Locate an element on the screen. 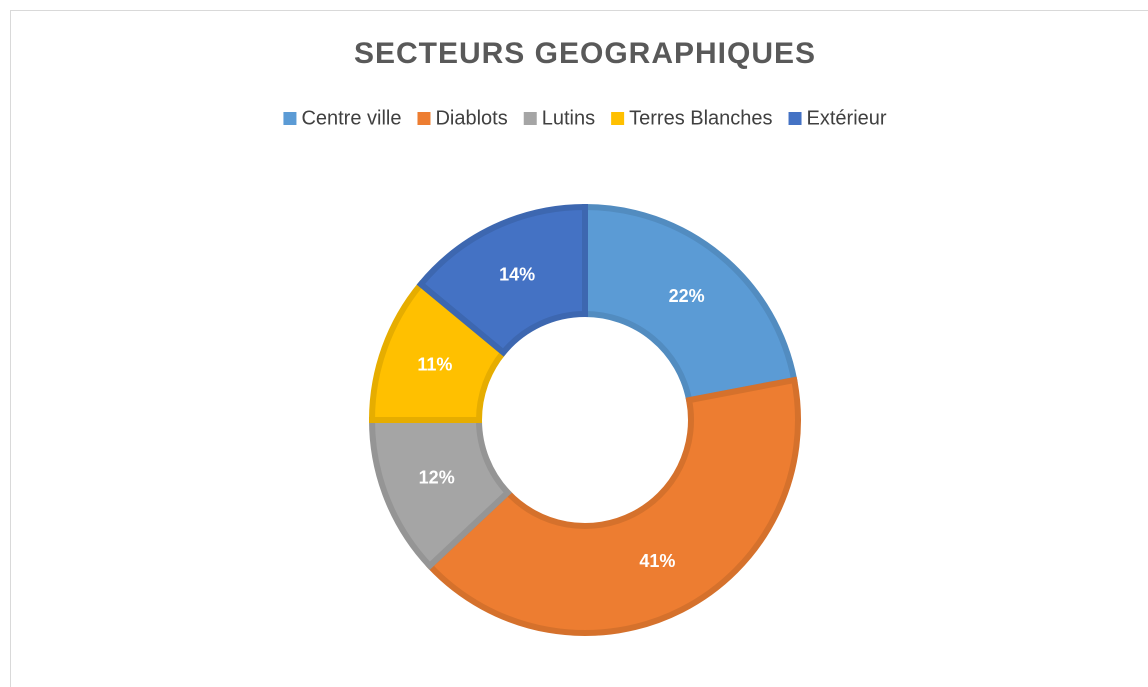  legend-label: Diablots is located at coordinates (471, 118).